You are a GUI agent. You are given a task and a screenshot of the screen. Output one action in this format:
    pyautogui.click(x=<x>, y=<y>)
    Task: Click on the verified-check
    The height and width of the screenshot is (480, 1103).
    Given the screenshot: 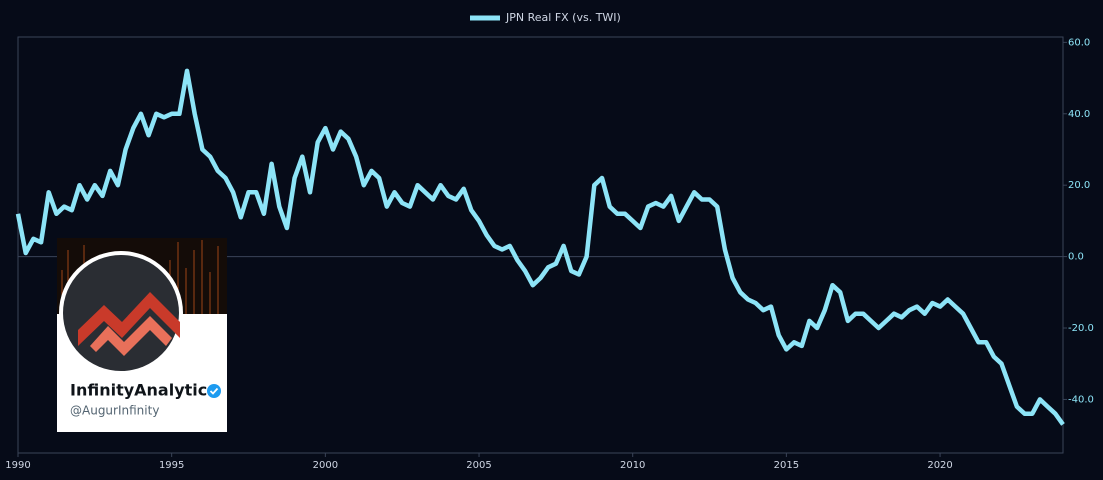 What is the action you would take?
    pyautogui.click(x=214, y=391)
    